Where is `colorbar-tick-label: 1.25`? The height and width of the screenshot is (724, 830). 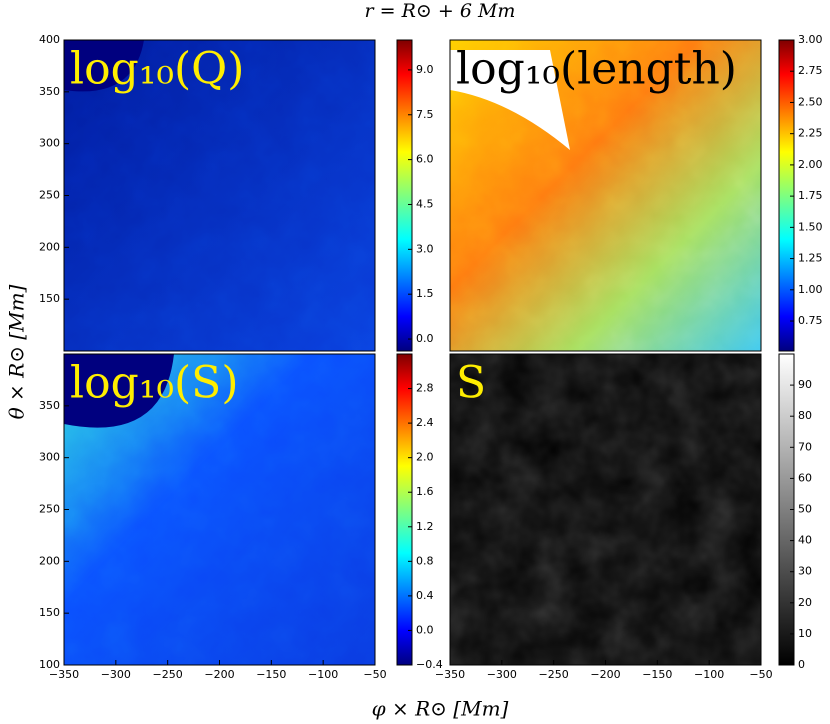
colorbar-tick-label: 1.25 is located at coordinates (810, 258).